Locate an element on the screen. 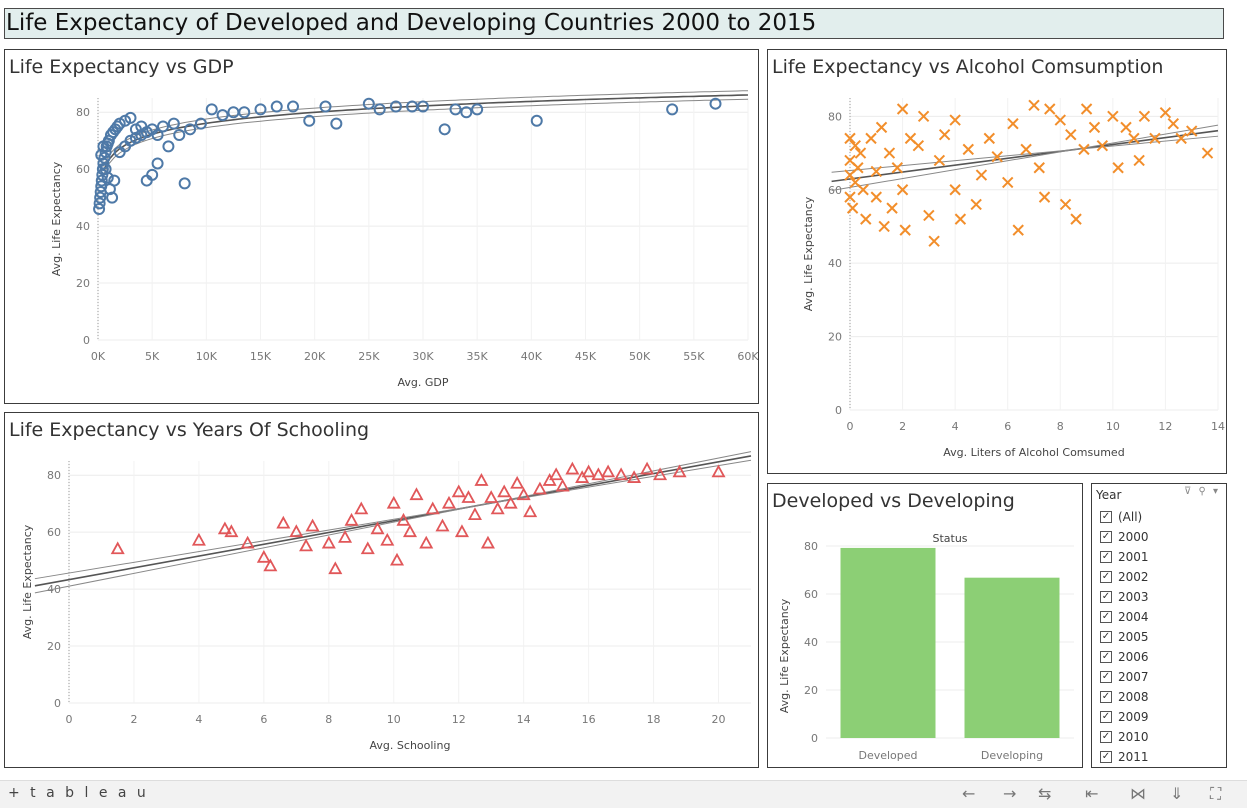  year-filter-option: ✓ 2005 is located at coordinates (1124, 637).